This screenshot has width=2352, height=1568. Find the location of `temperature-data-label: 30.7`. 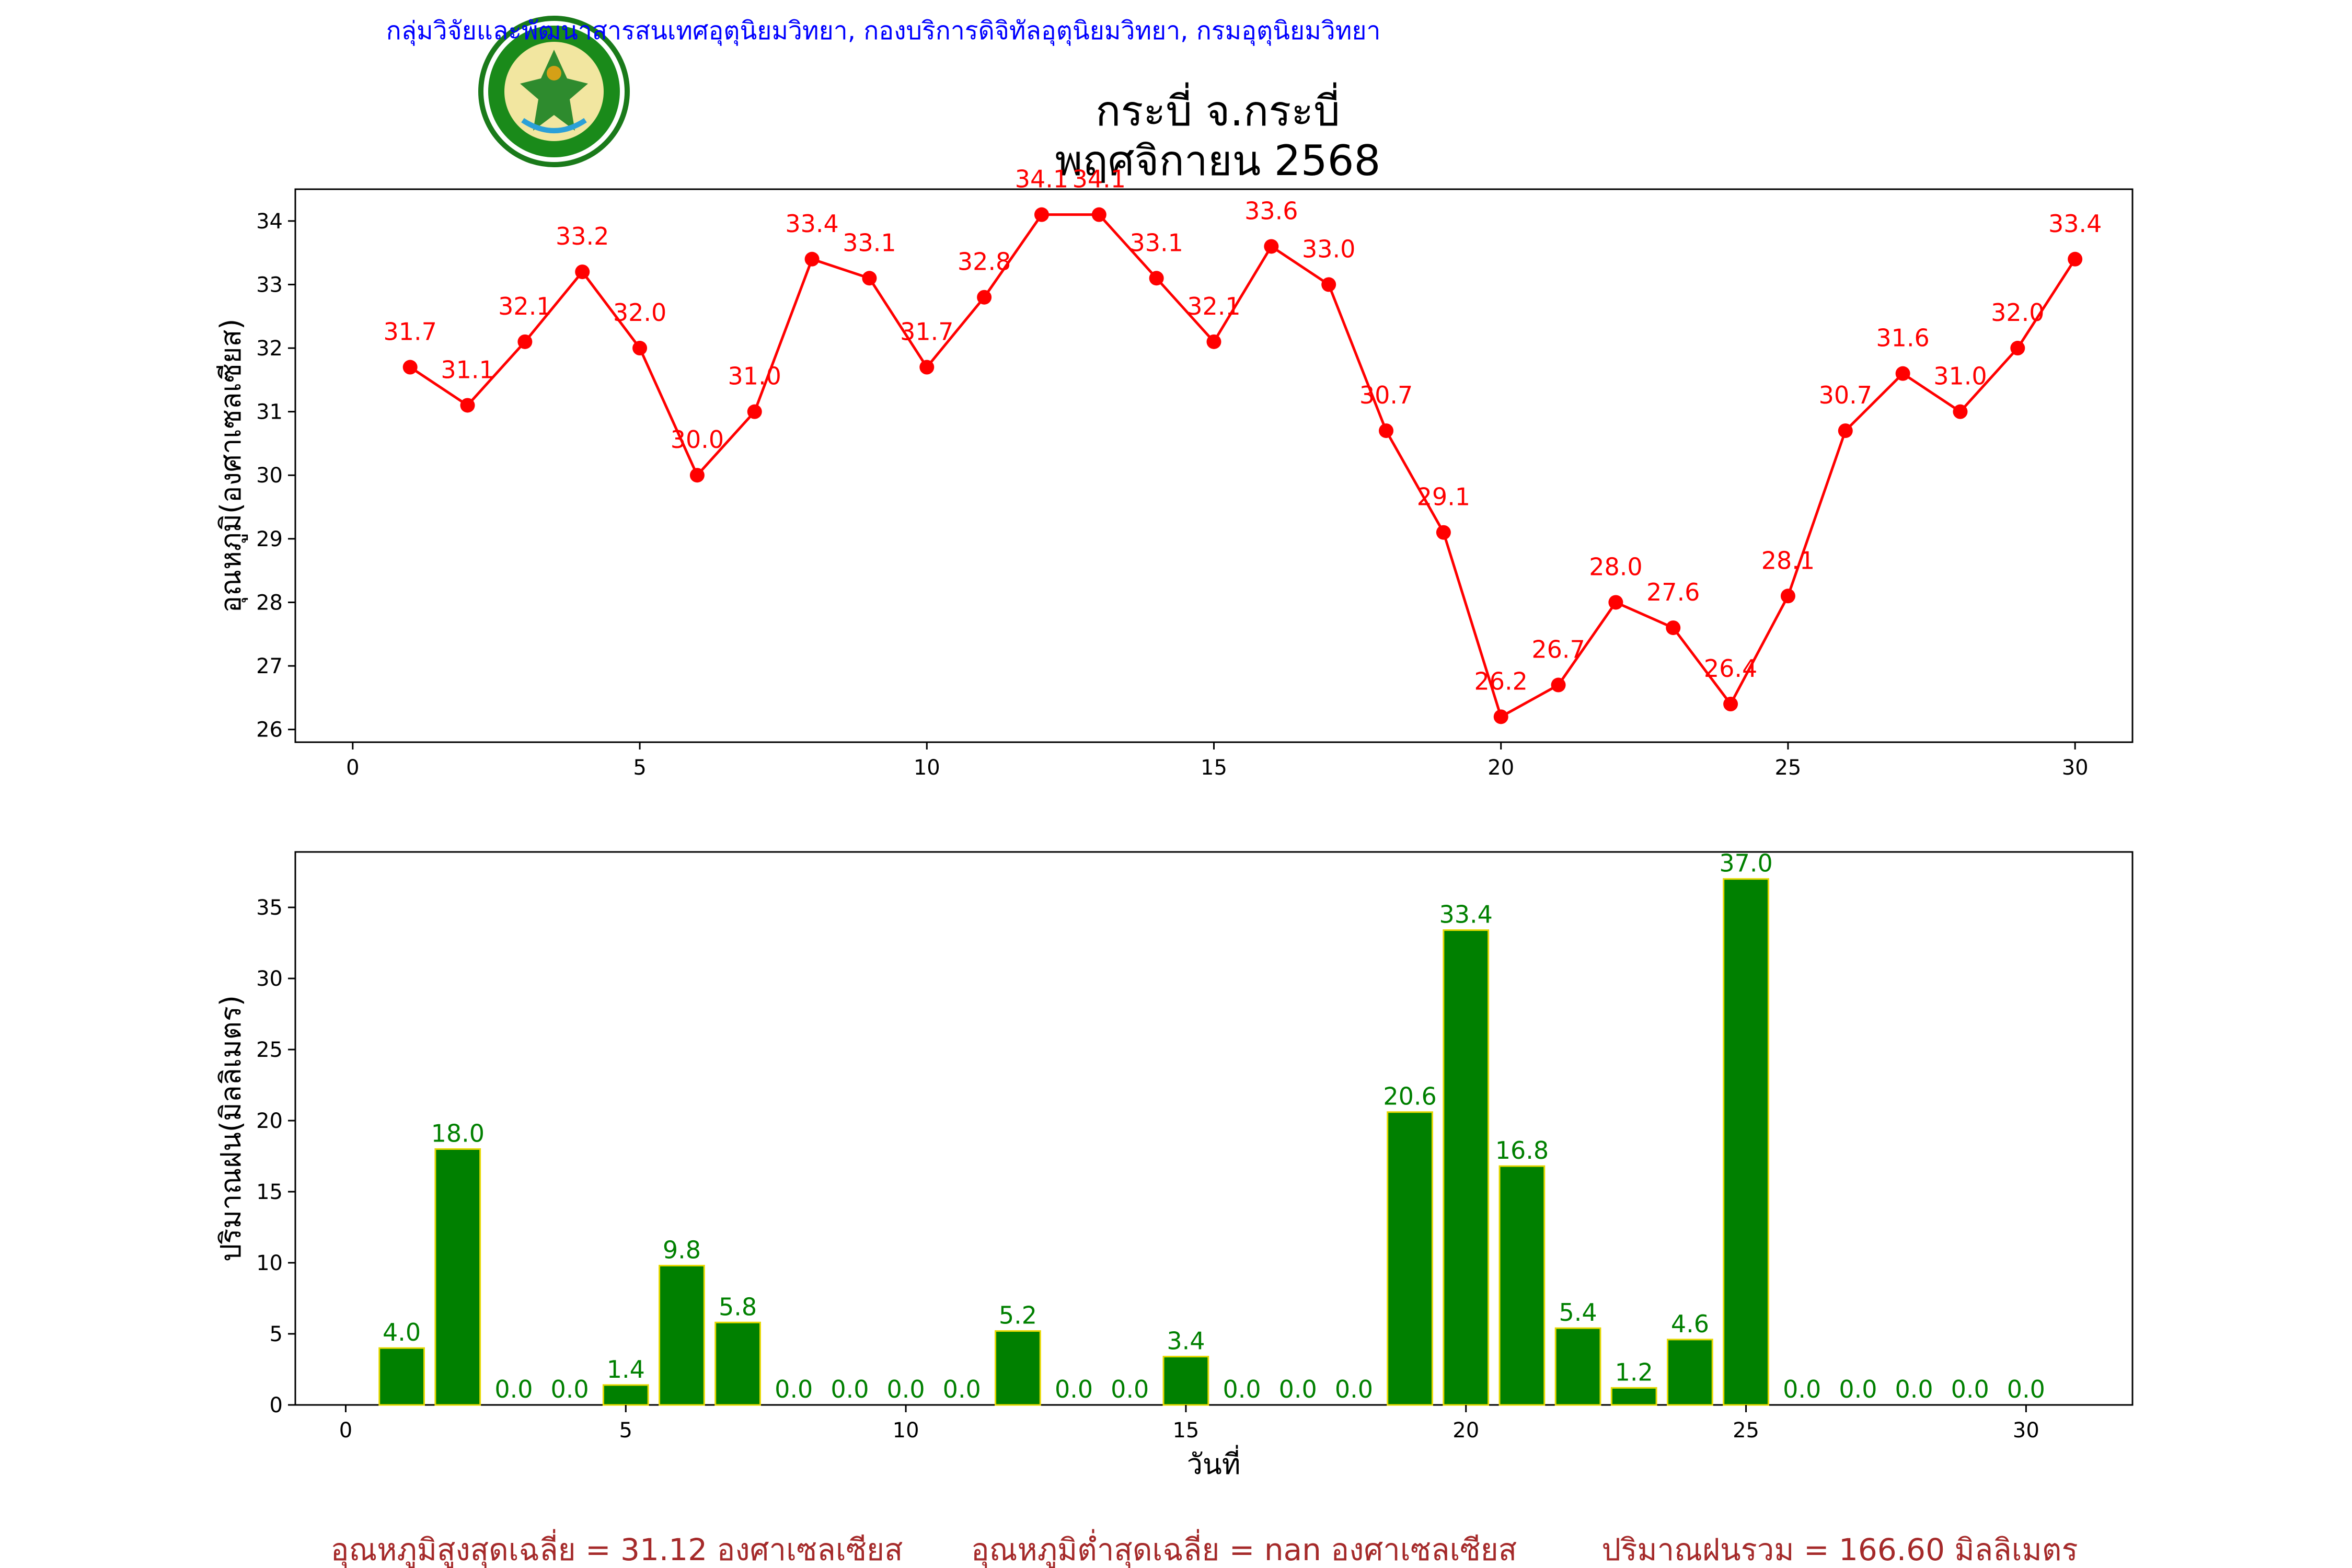

temperature-data-label: 30.7 is located at coordinates (1845, 395).